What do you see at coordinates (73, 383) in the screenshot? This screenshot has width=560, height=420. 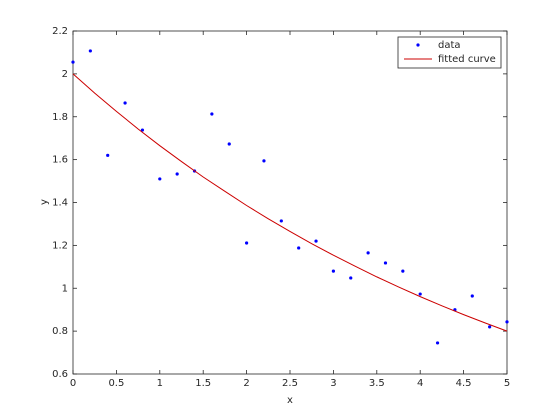 I see `x-tick-label: 0` at bounding box center [73, 383].